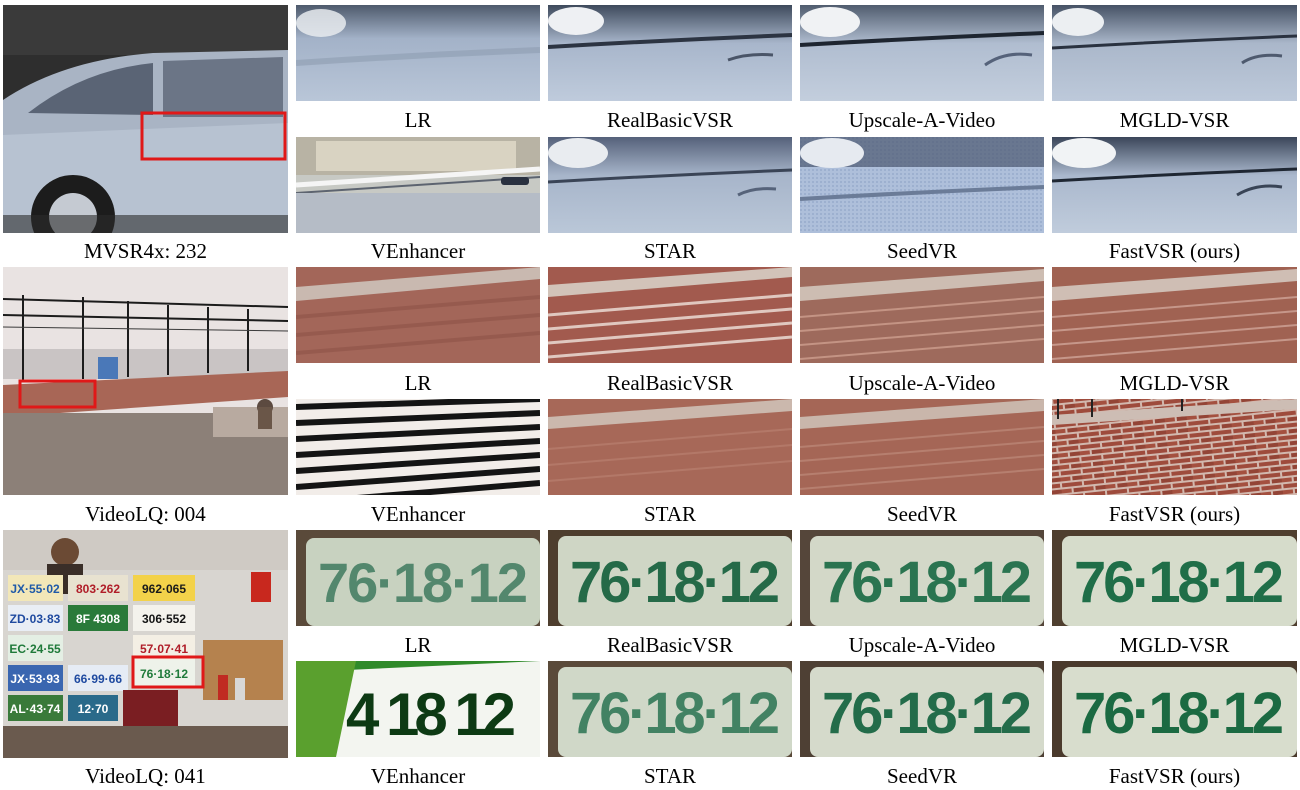 The image size is (1300, 790). Describe the element at coordinates (145, 251) in the screenshot. I see `reference-caption: MVSR4x: 232` at that location.